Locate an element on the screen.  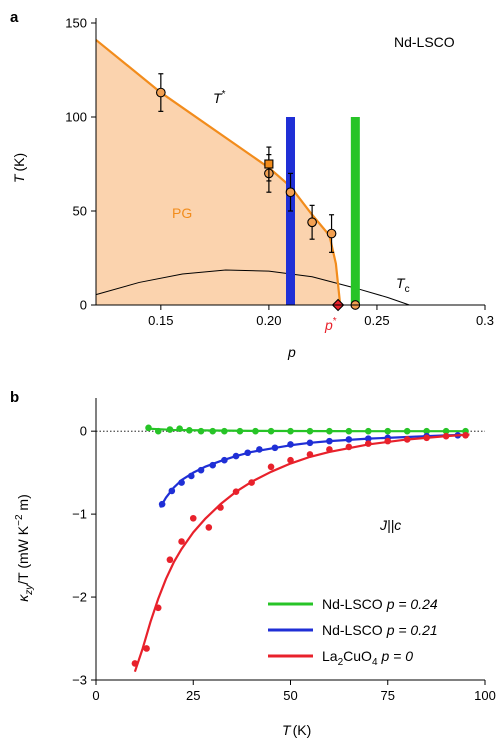
series-p021-fit-line is located at coordinates (312, 471).